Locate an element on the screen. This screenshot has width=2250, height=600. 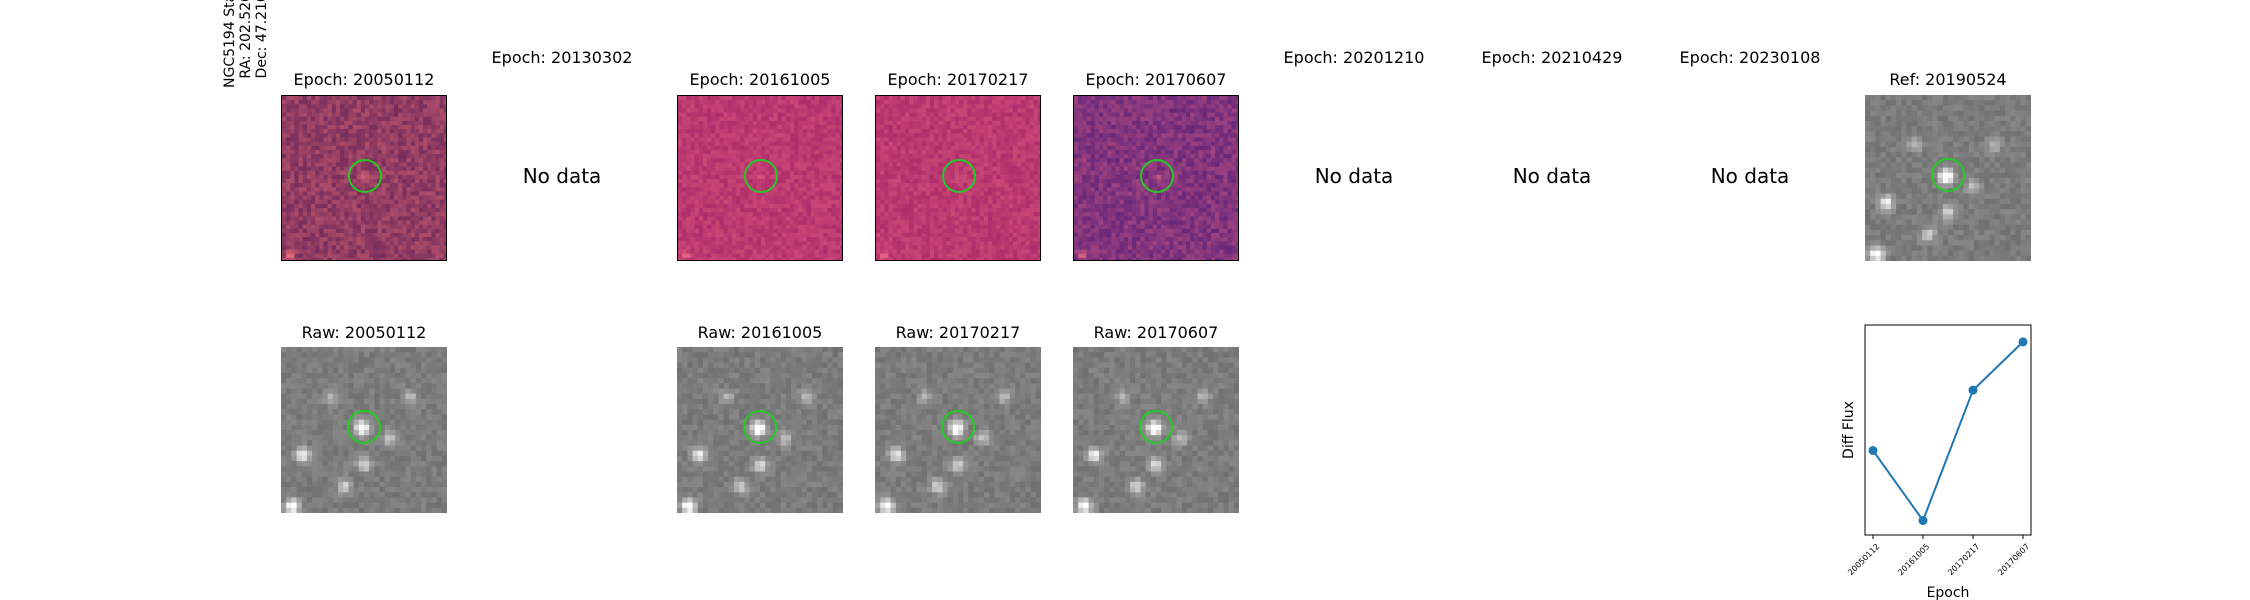
no-data-20230108: No data is located at coordinates (1750, 176).